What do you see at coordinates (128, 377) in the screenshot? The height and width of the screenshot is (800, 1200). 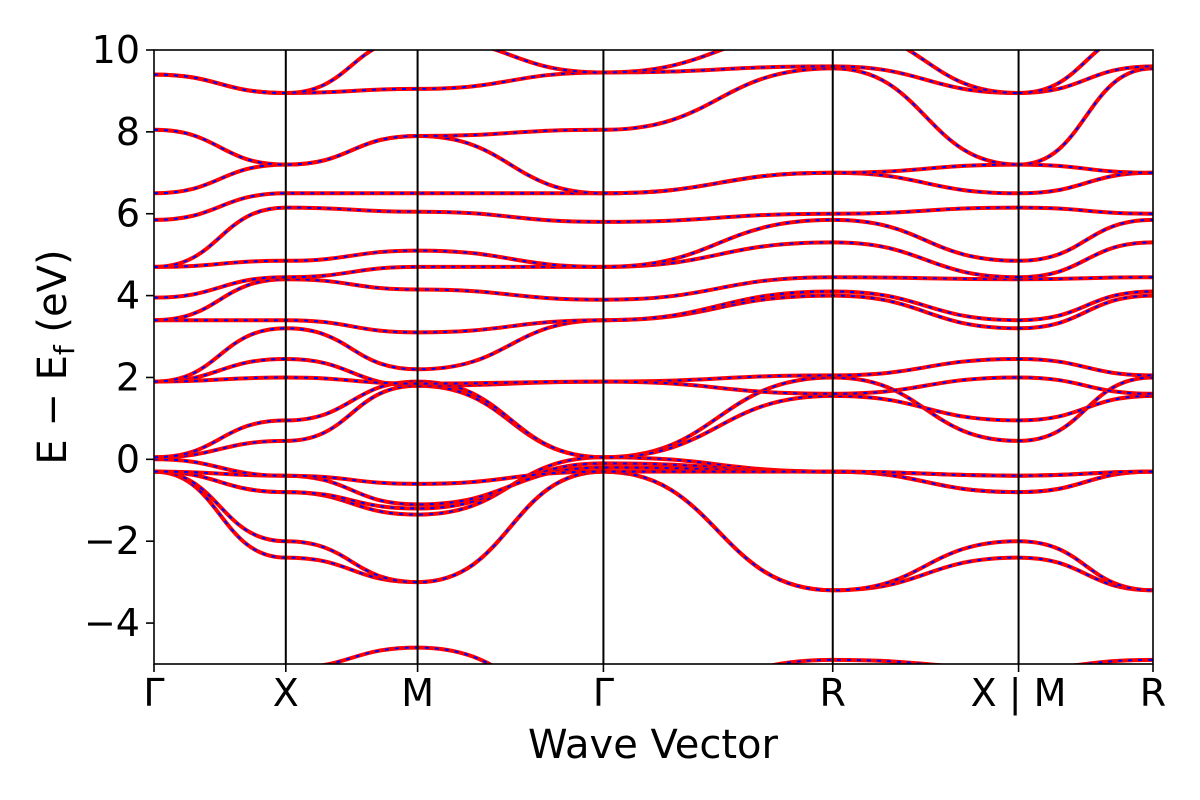 I see `y-tick-label: 2` at bounding box center [128, 377].